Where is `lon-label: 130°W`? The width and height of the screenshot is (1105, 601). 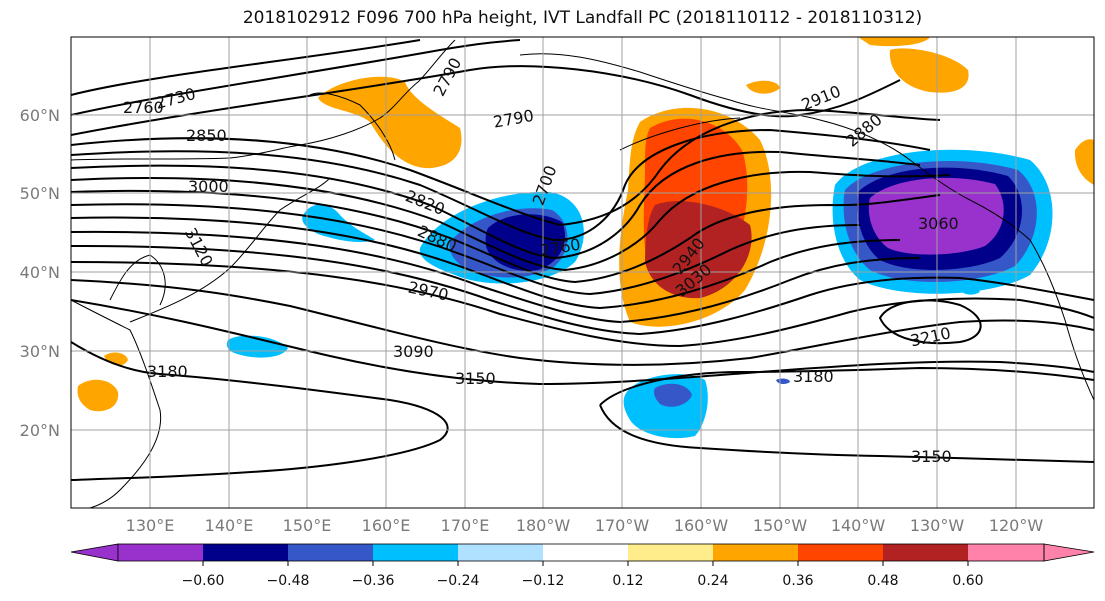
lon-label: 130°W is located at coordinates (937, 525).